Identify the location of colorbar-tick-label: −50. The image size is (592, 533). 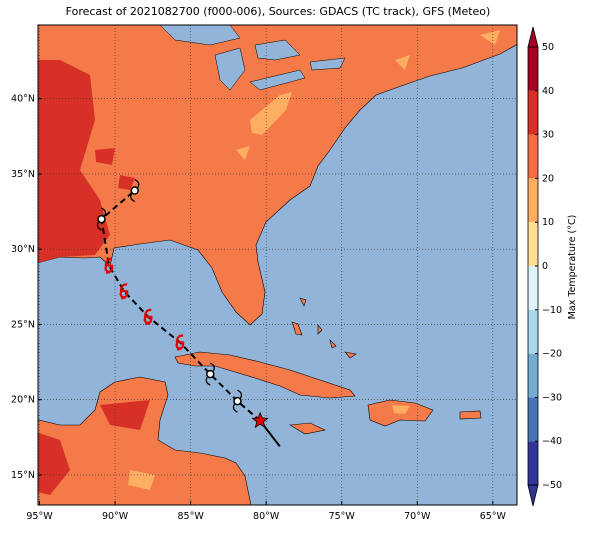
(552, 485).